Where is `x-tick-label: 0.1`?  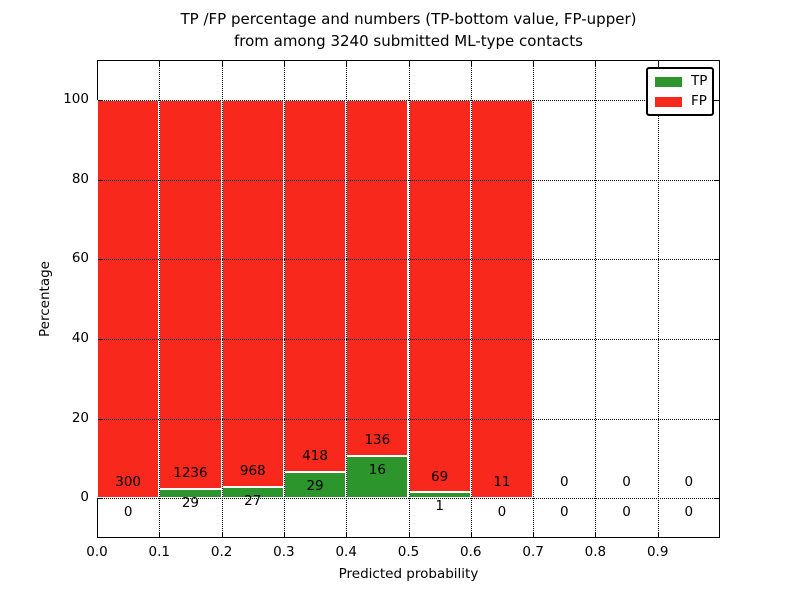
x-tick-label: 0.1 is located at coordinates (159, 552).